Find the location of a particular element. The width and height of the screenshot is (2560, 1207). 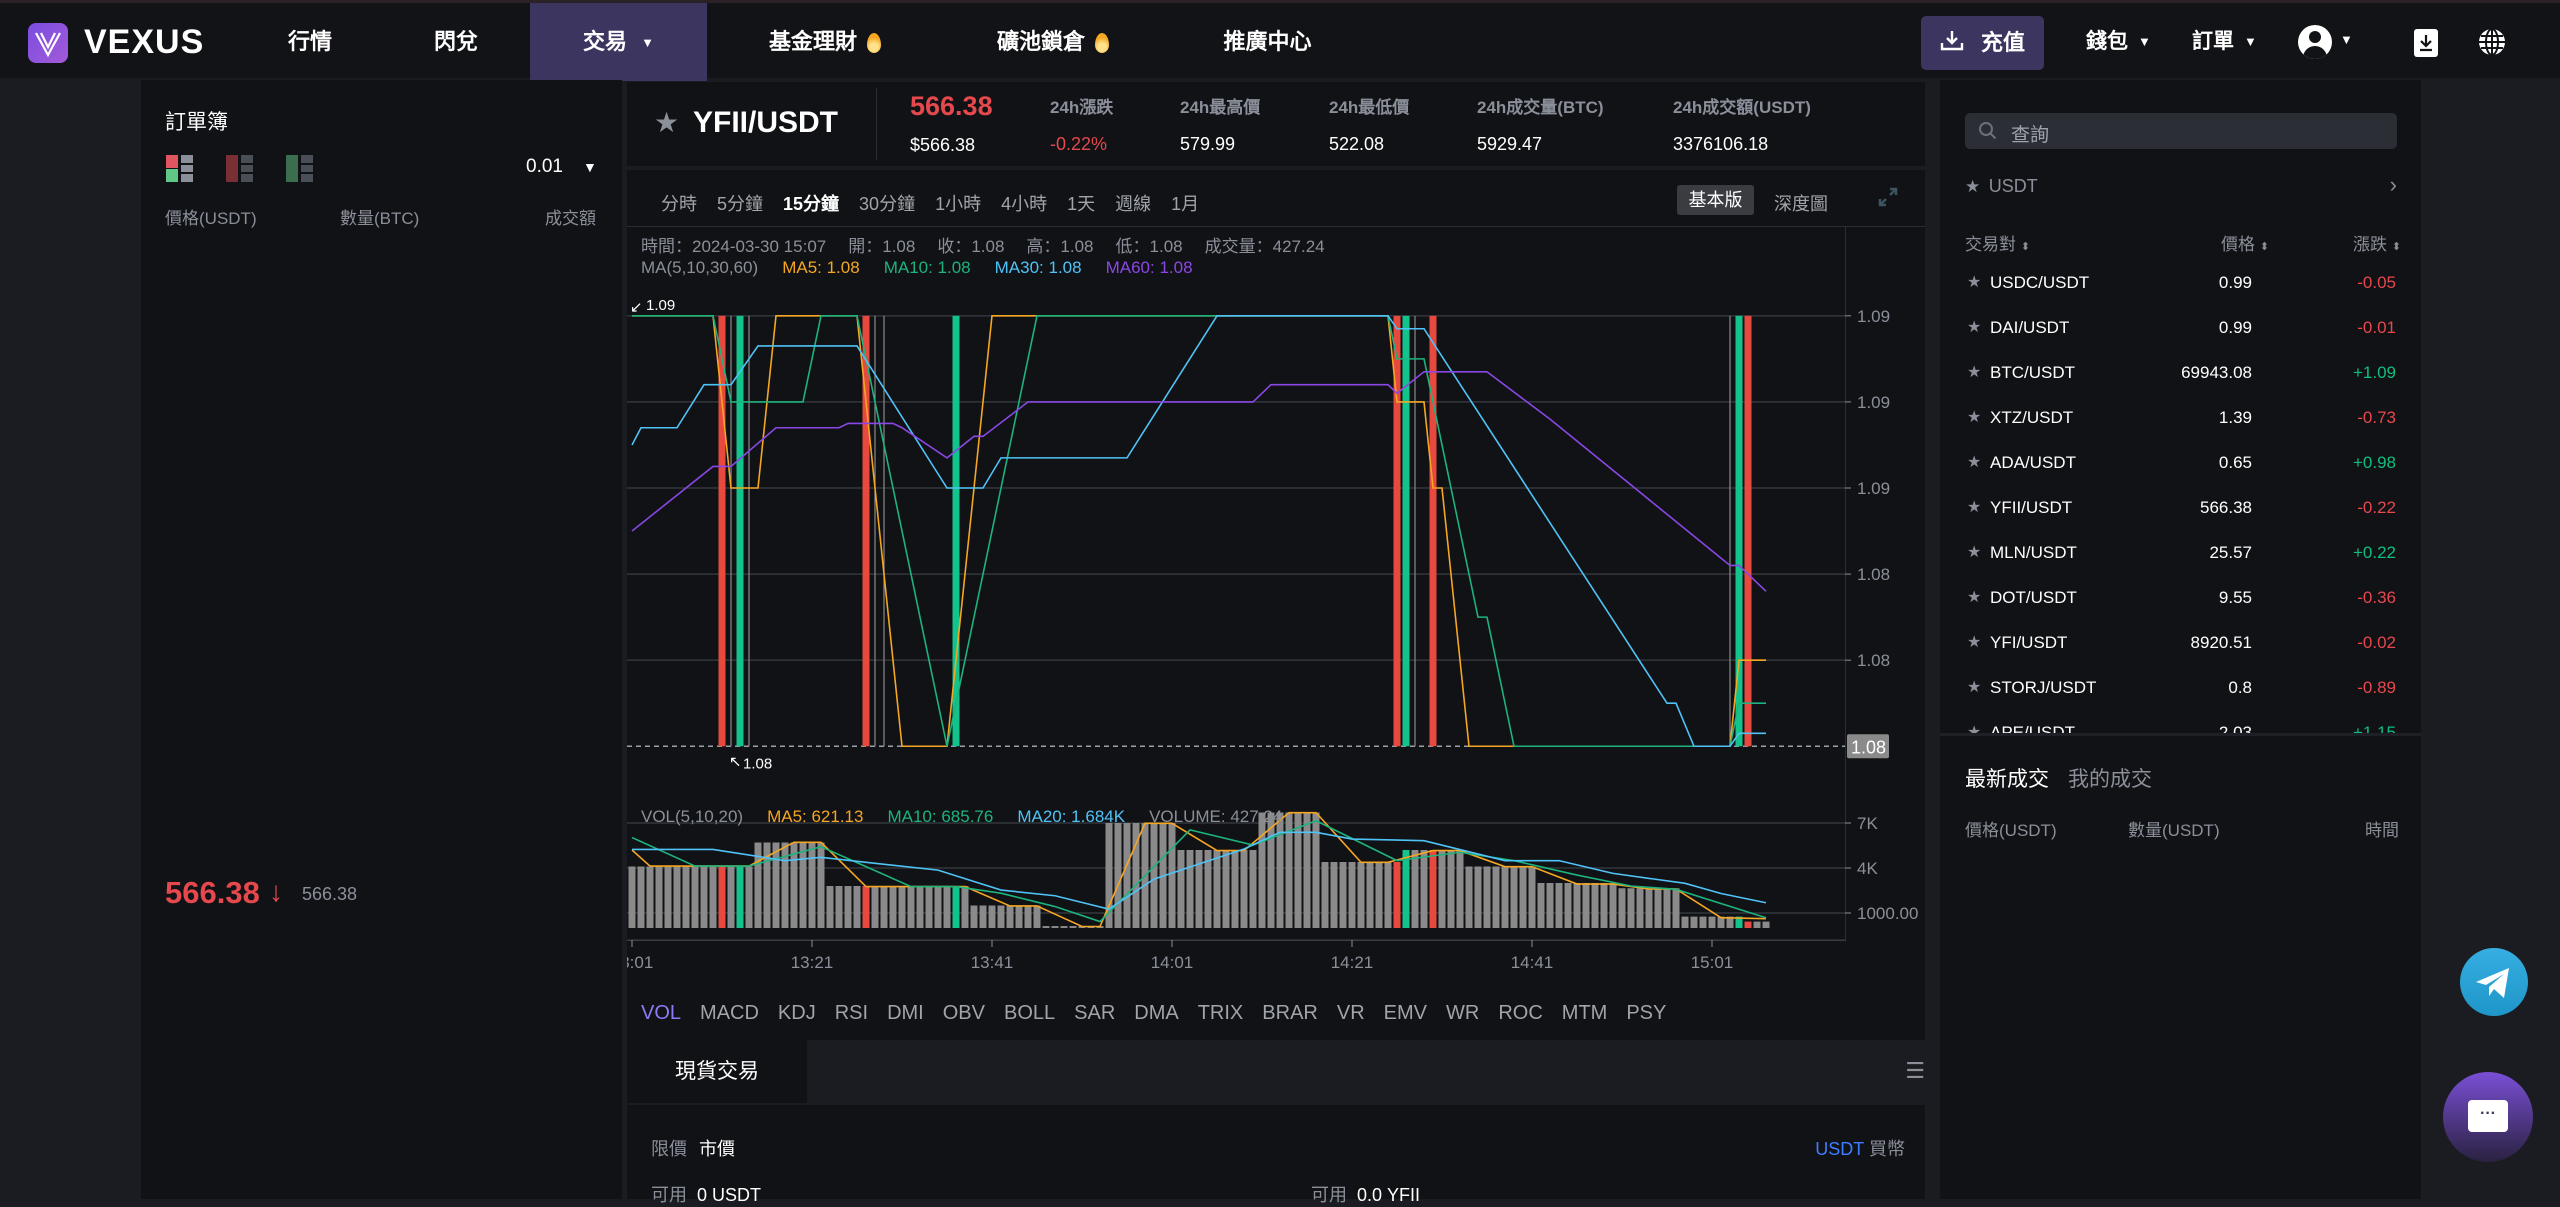

indicator-tab: VR is located at coordinates (1350, 1013).